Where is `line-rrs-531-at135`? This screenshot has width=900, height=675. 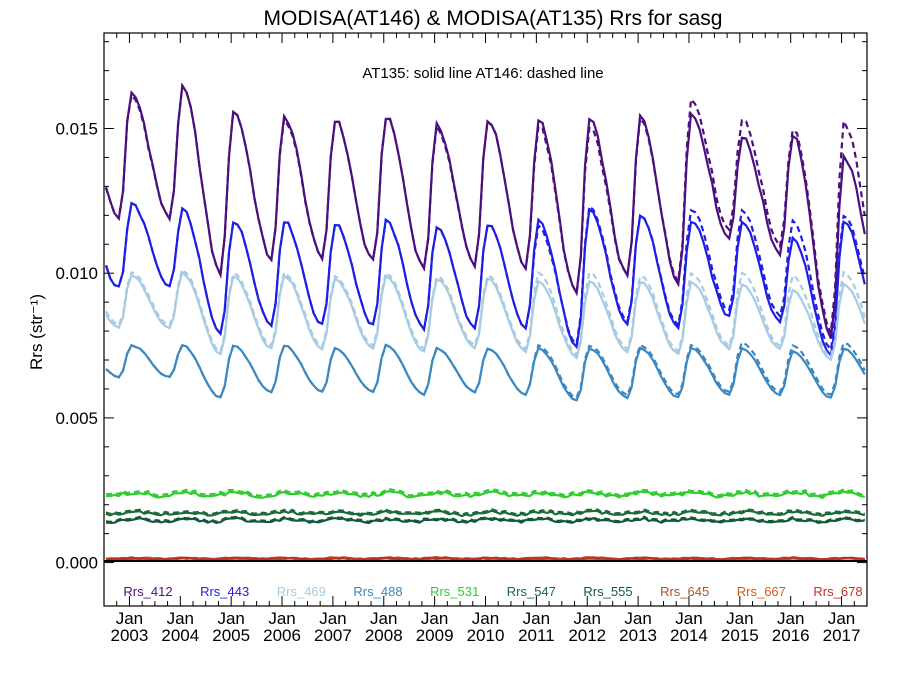
line-rrs-531-at135 is located at coordinates (485, 495).